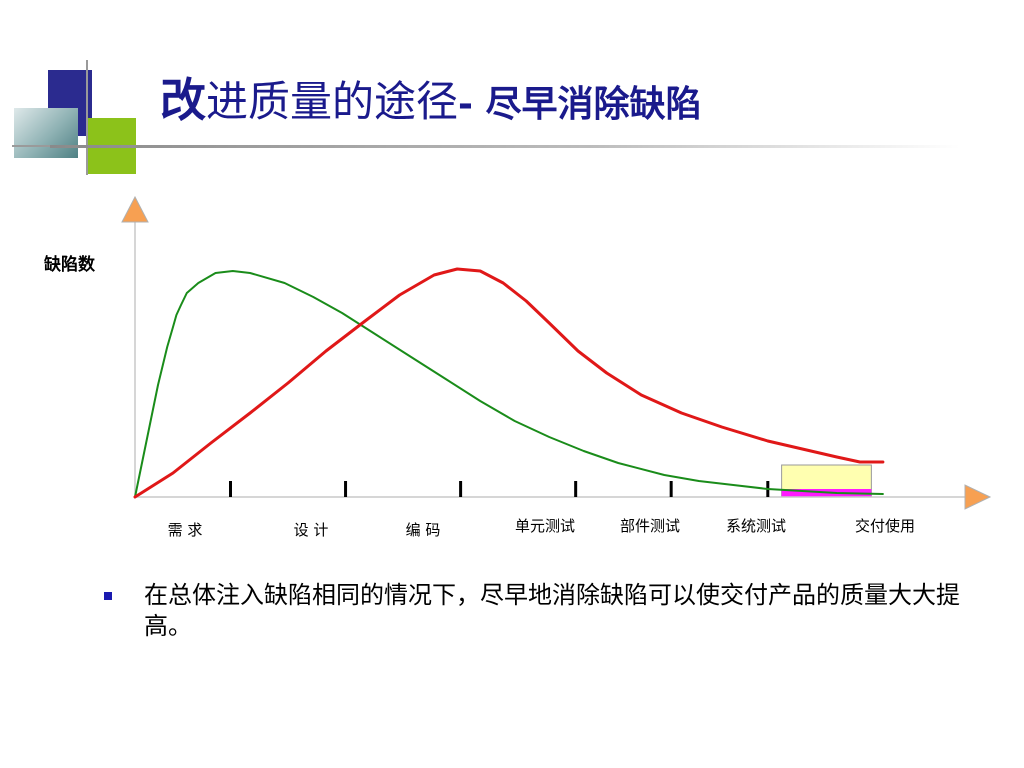 The image size is (1024, 768). What do you see at coordinates (978, 497) in the screenshot?
I see `x-axis-arrow` at bounding box center [978, 497].